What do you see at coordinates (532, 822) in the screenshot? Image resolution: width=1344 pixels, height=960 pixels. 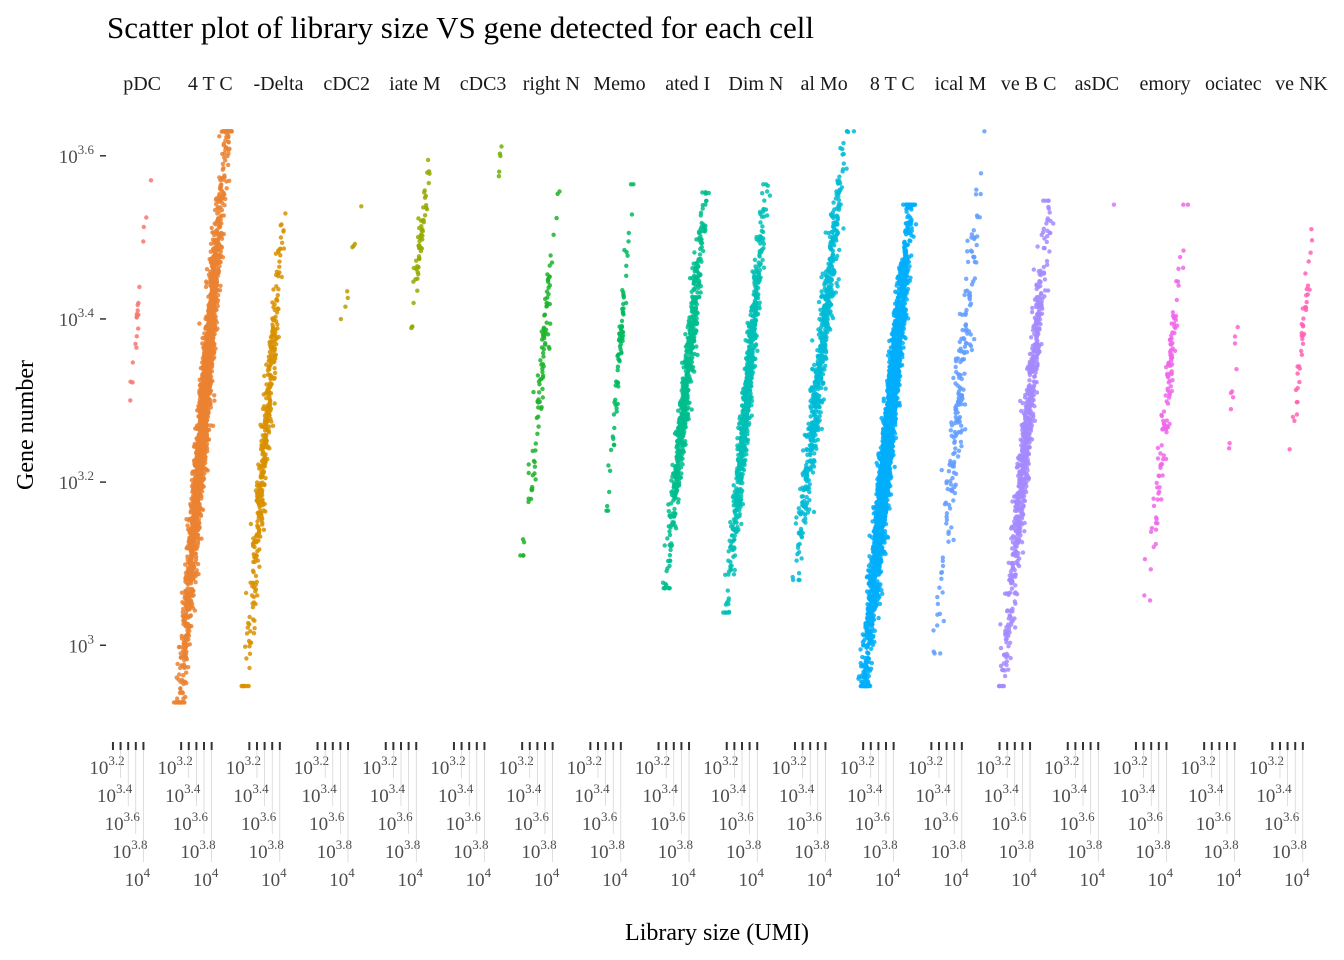 I see `x-tick-label: 103.6` at bounding box center [532, 822].